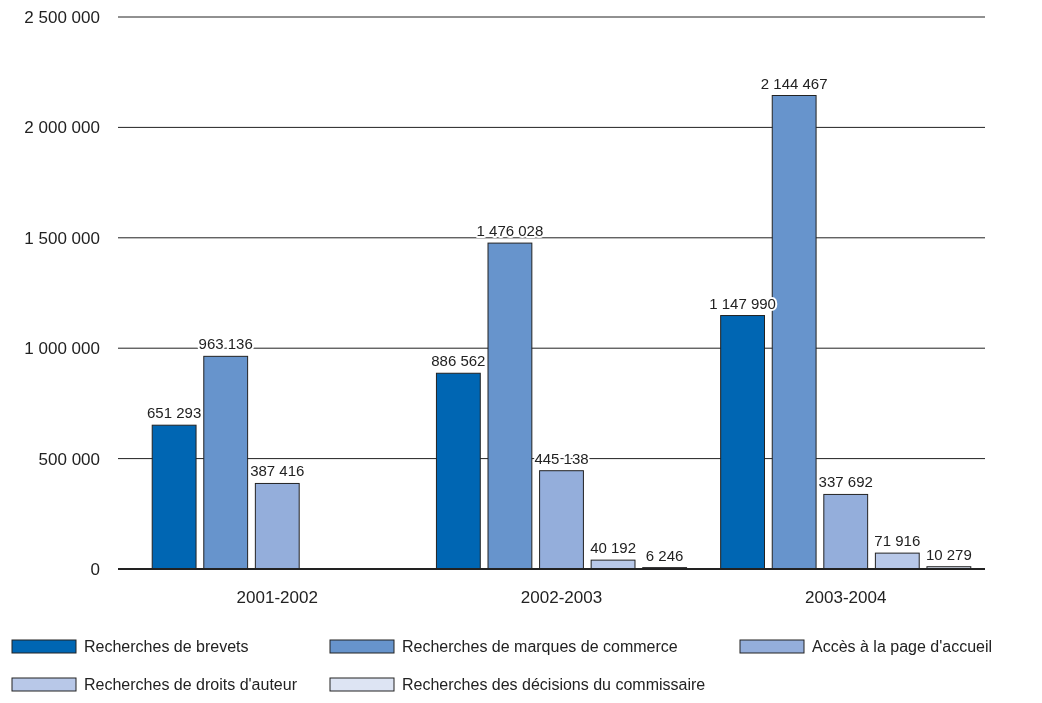 This screenshot has width=1042, height=703. Describe the element at coordinates (277, 597) in the screenshot. I see `x-tick-label: 2001-2002` at that location.